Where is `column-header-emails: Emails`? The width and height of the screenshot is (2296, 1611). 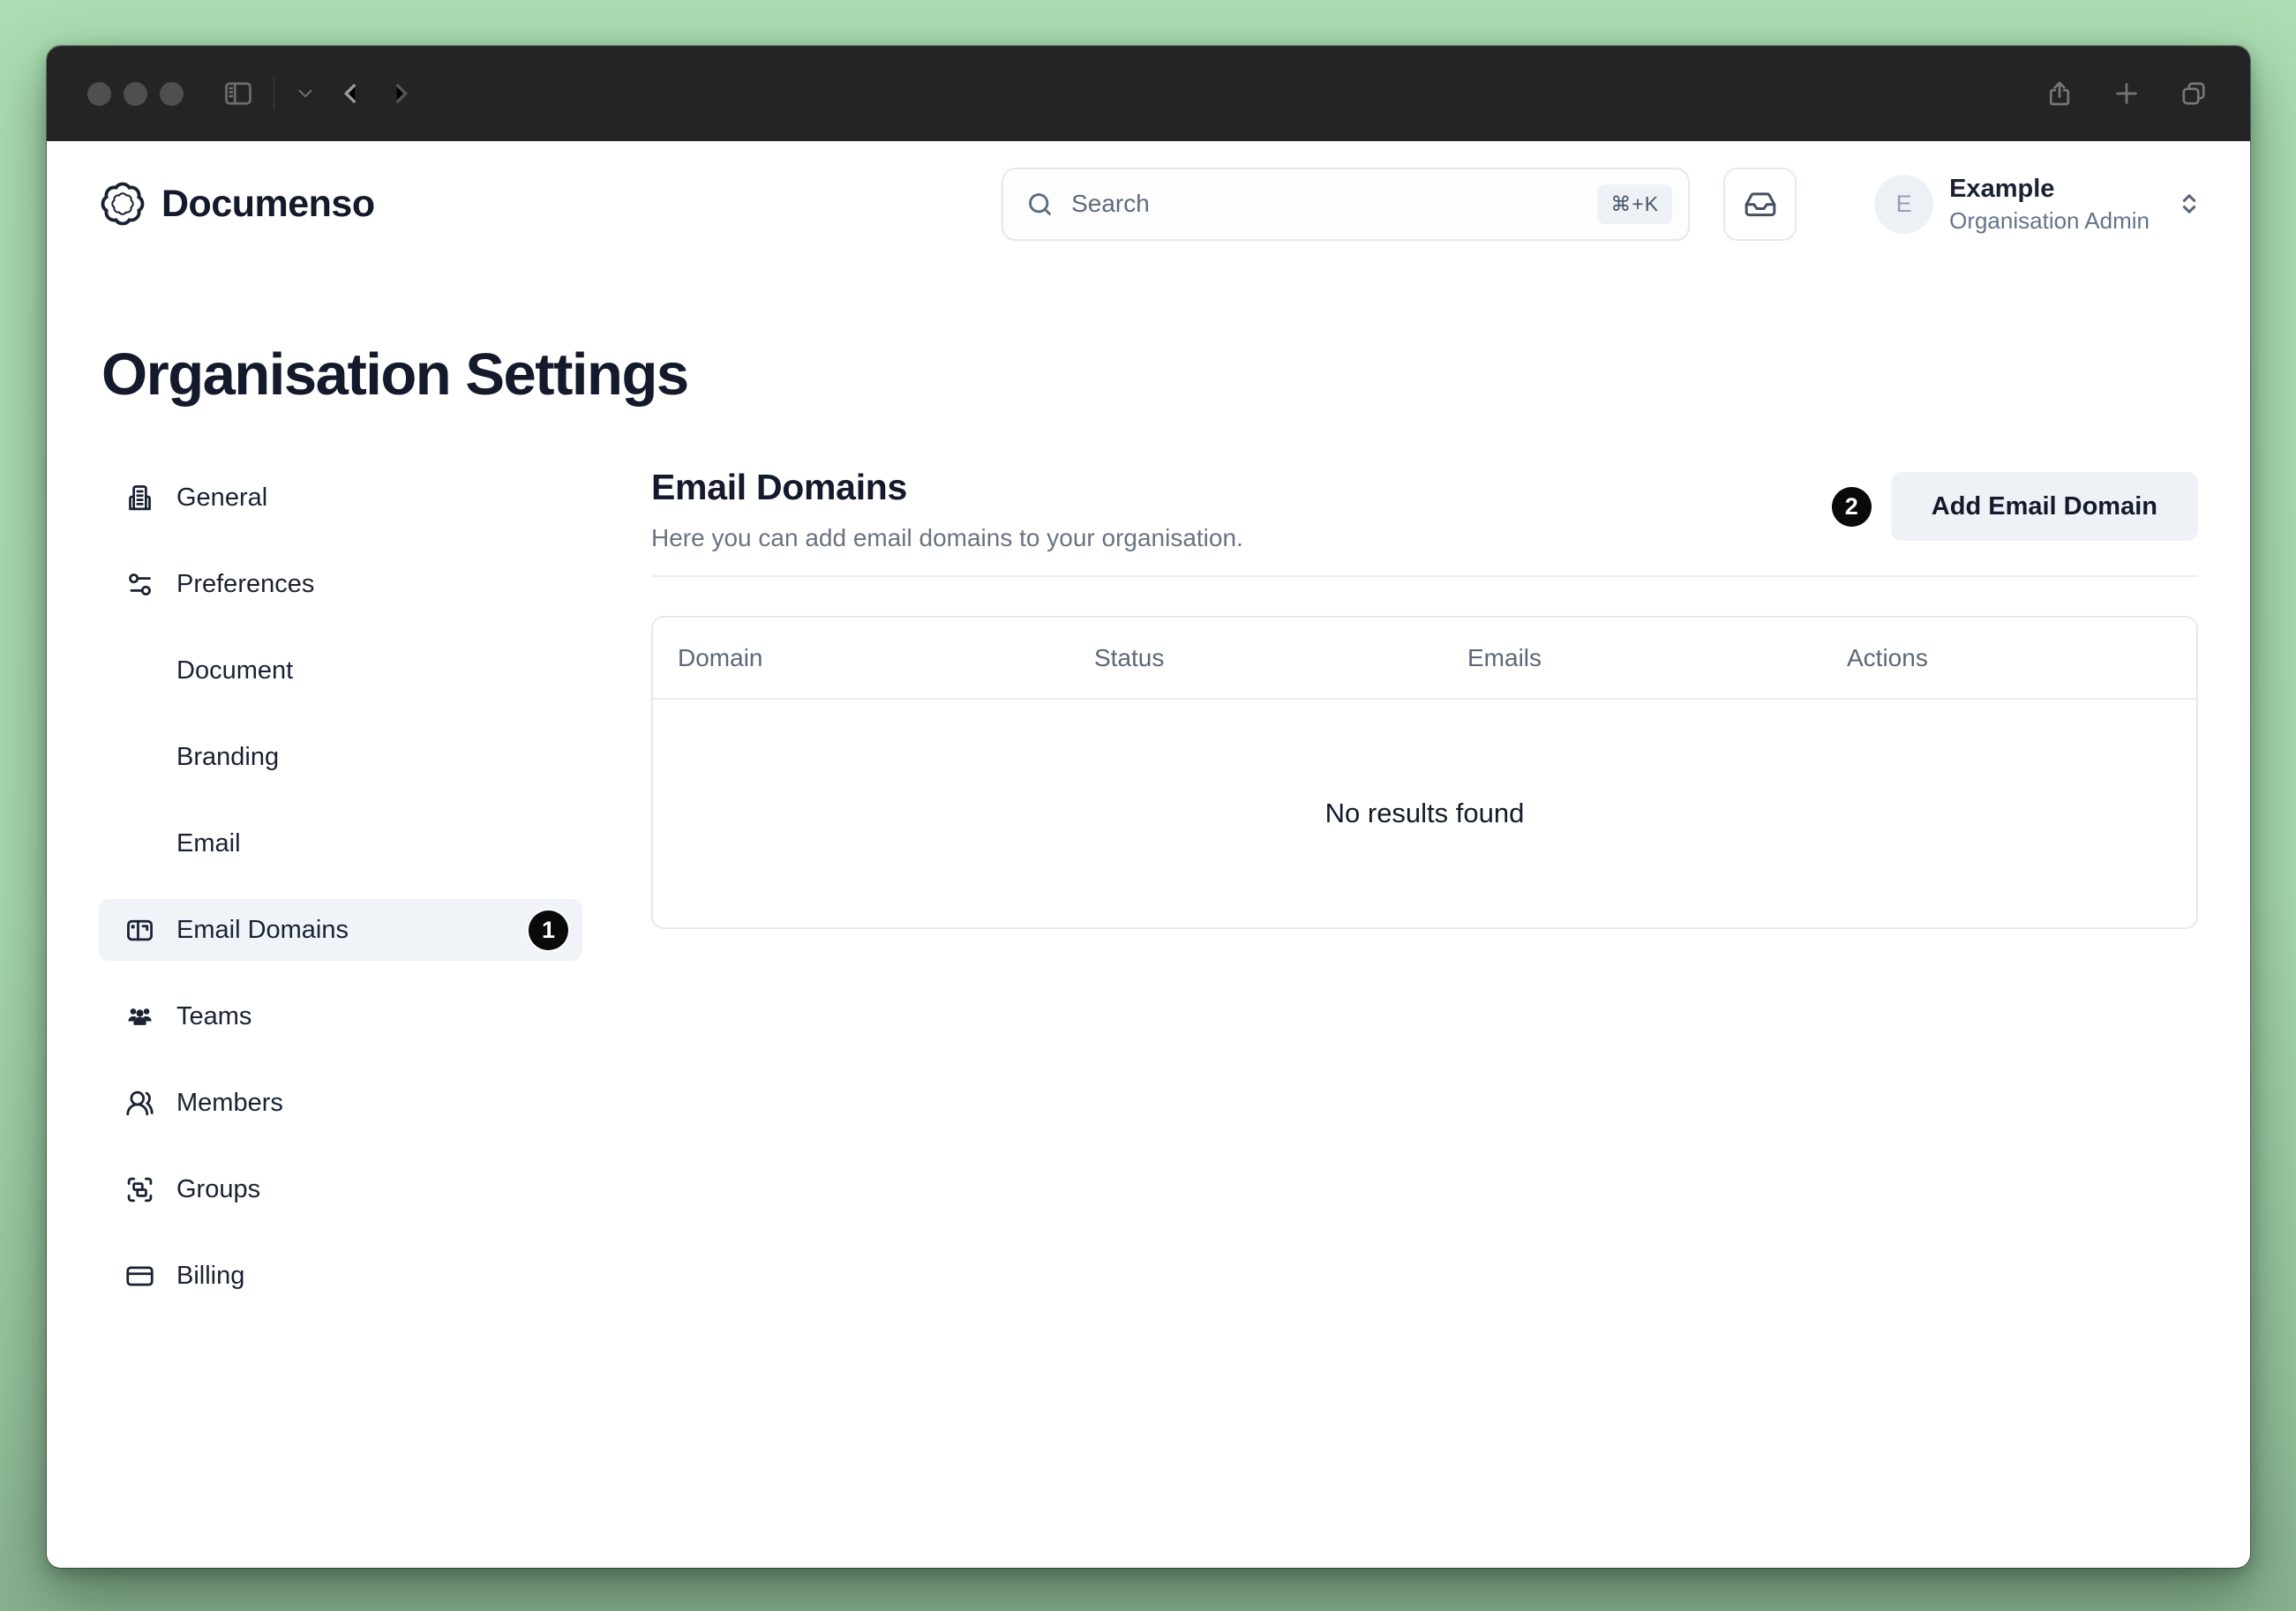
column-header-emails: Emails is located at coordinates (1504, 657).